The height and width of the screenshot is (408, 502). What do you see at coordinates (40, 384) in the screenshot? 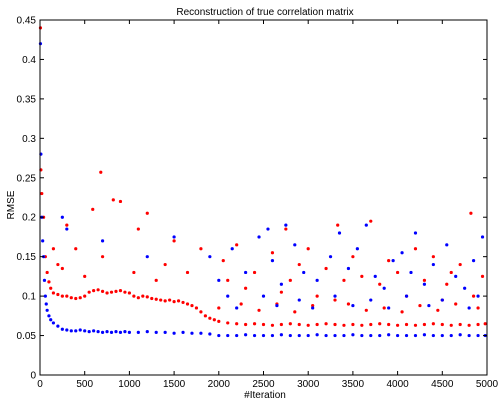
I see `x-tick-label-0: 0` at bounding box center [40, 384].